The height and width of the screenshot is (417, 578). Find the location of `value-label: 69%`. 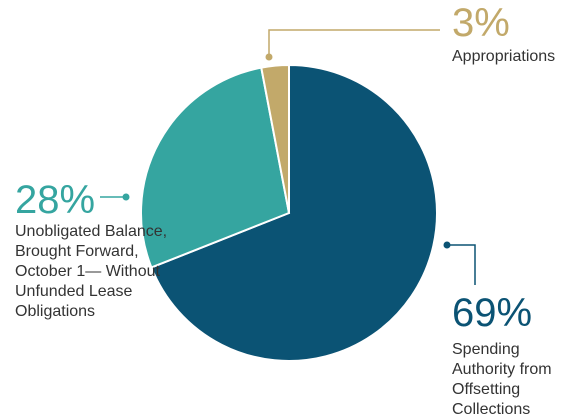

value-label: 69% is located at coordinates (492, 313).